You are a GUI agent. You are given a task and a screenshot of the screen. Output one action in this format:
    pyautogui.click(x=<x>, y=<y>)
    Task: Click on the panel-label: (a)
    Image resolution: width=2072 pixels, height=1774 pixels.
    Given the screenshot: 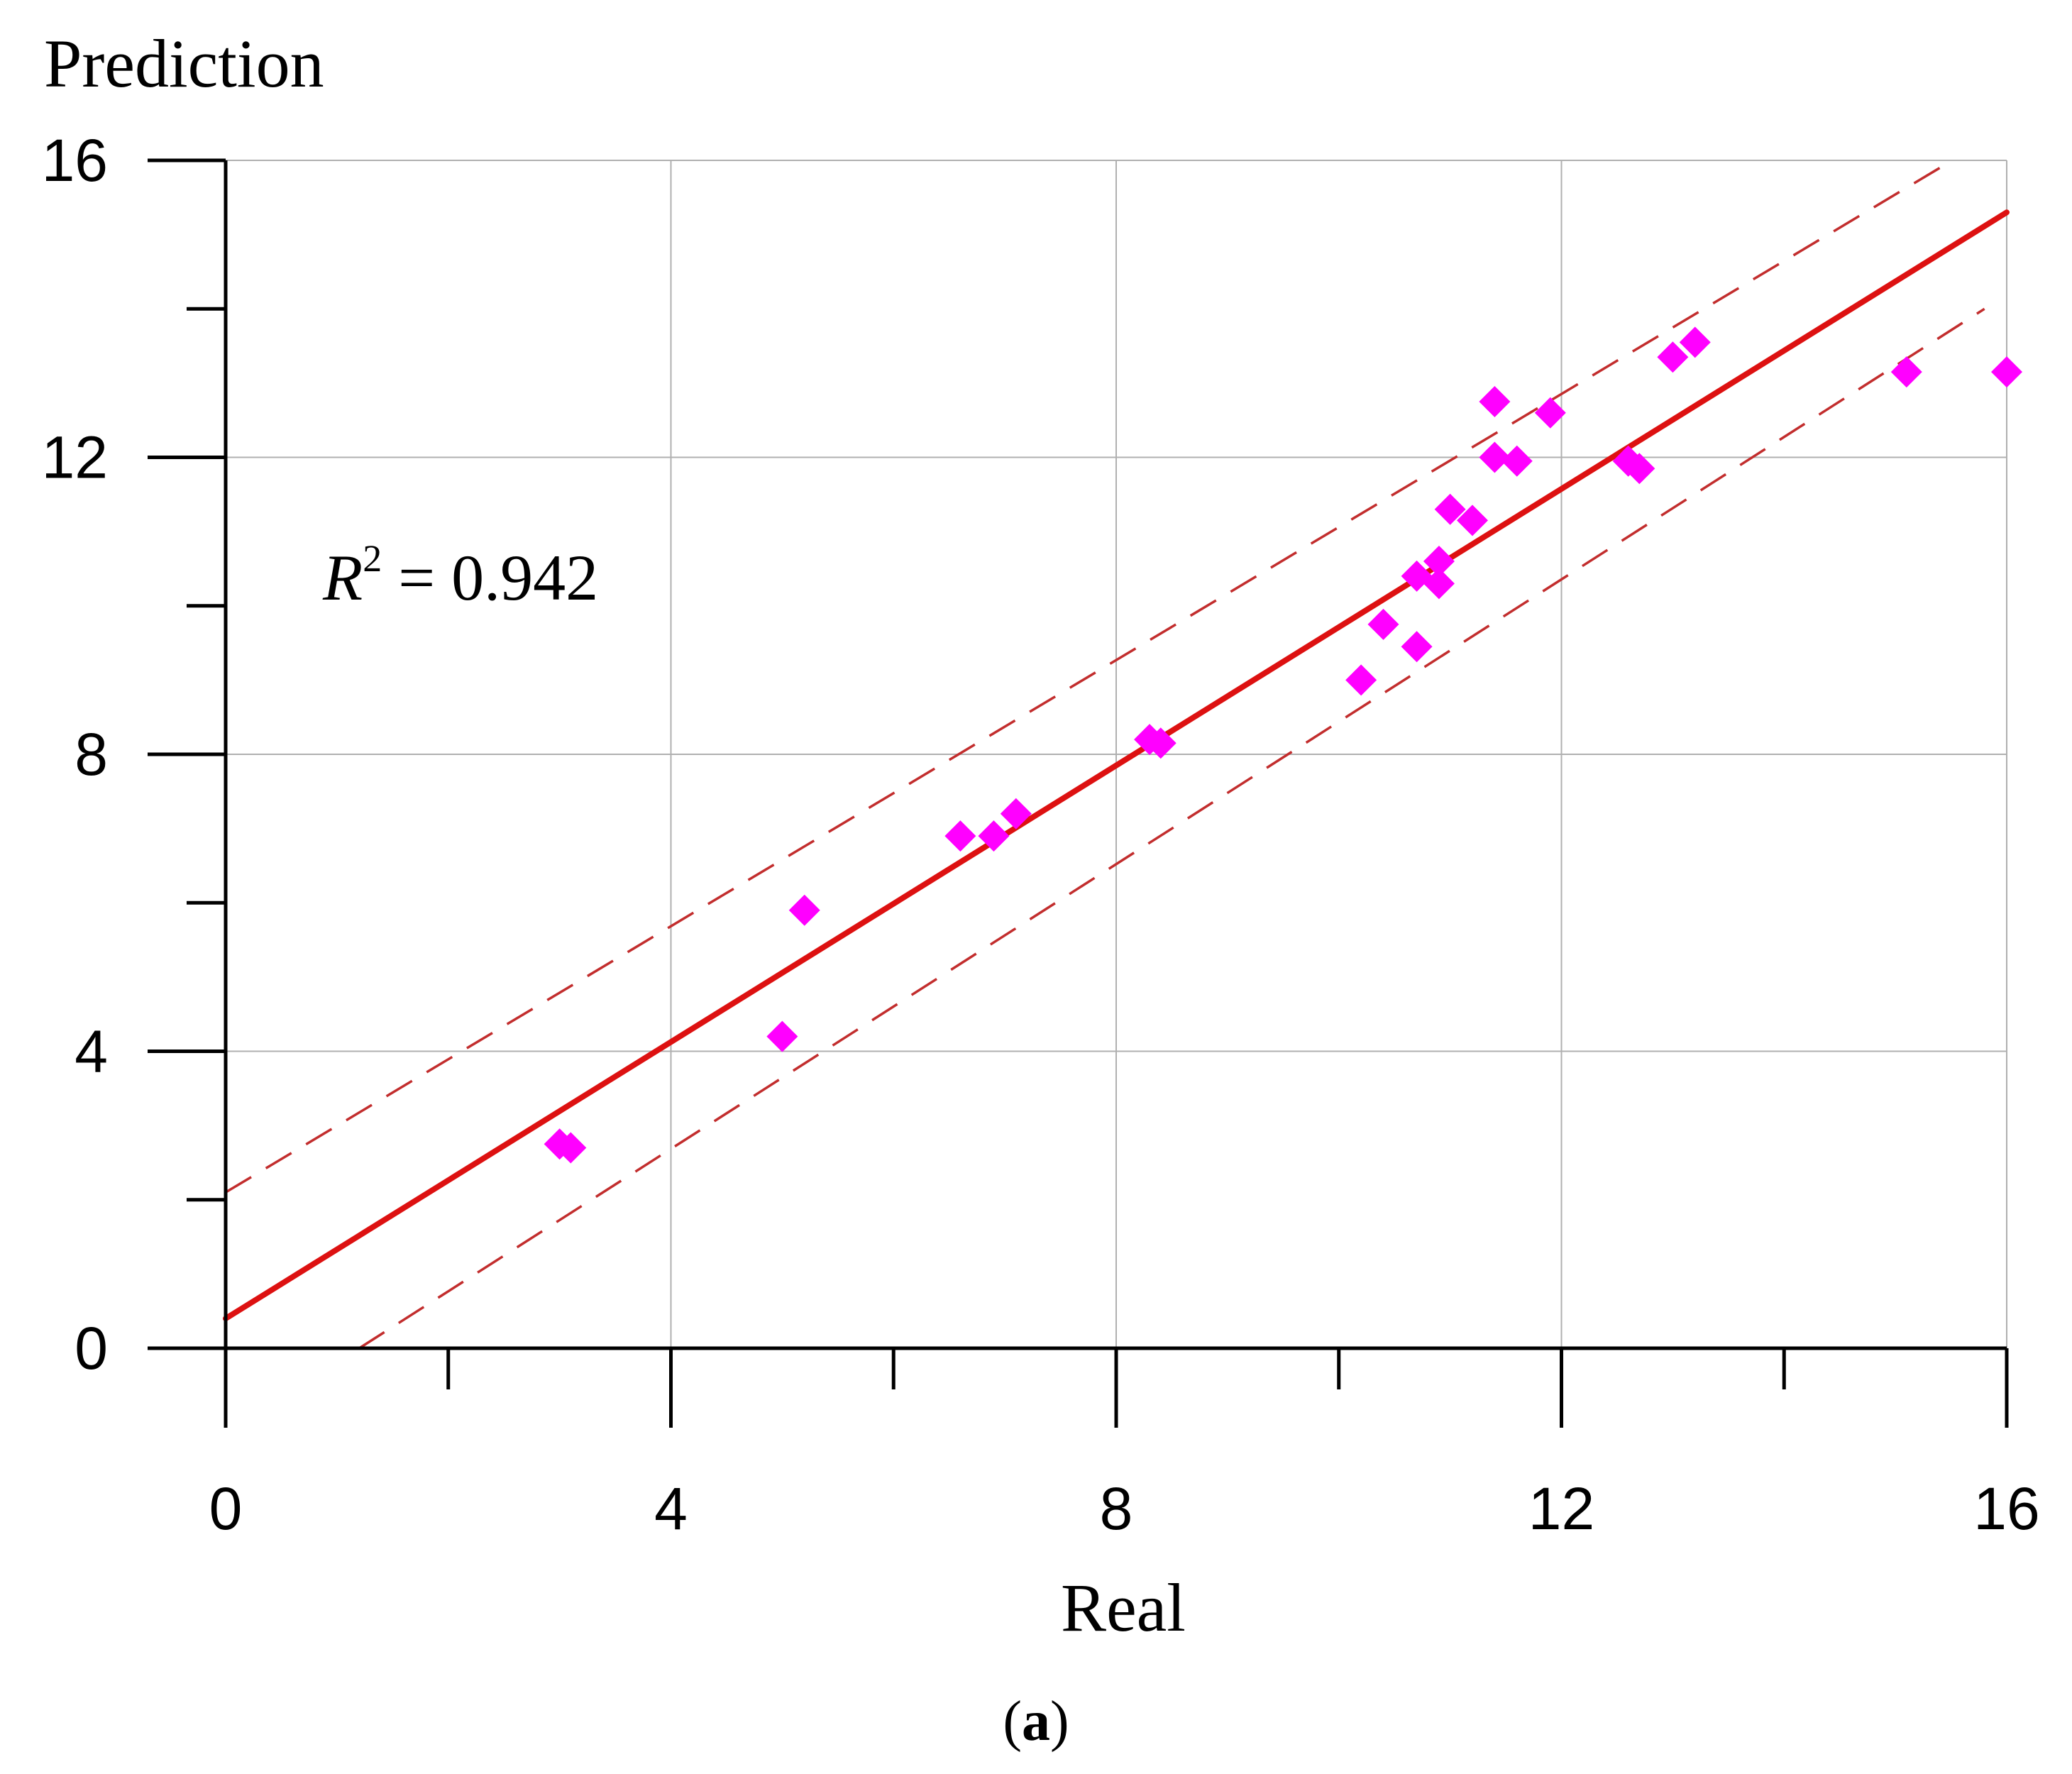 What is the action you would take?
    pyautogui.click(x=1036, y=1721)
    